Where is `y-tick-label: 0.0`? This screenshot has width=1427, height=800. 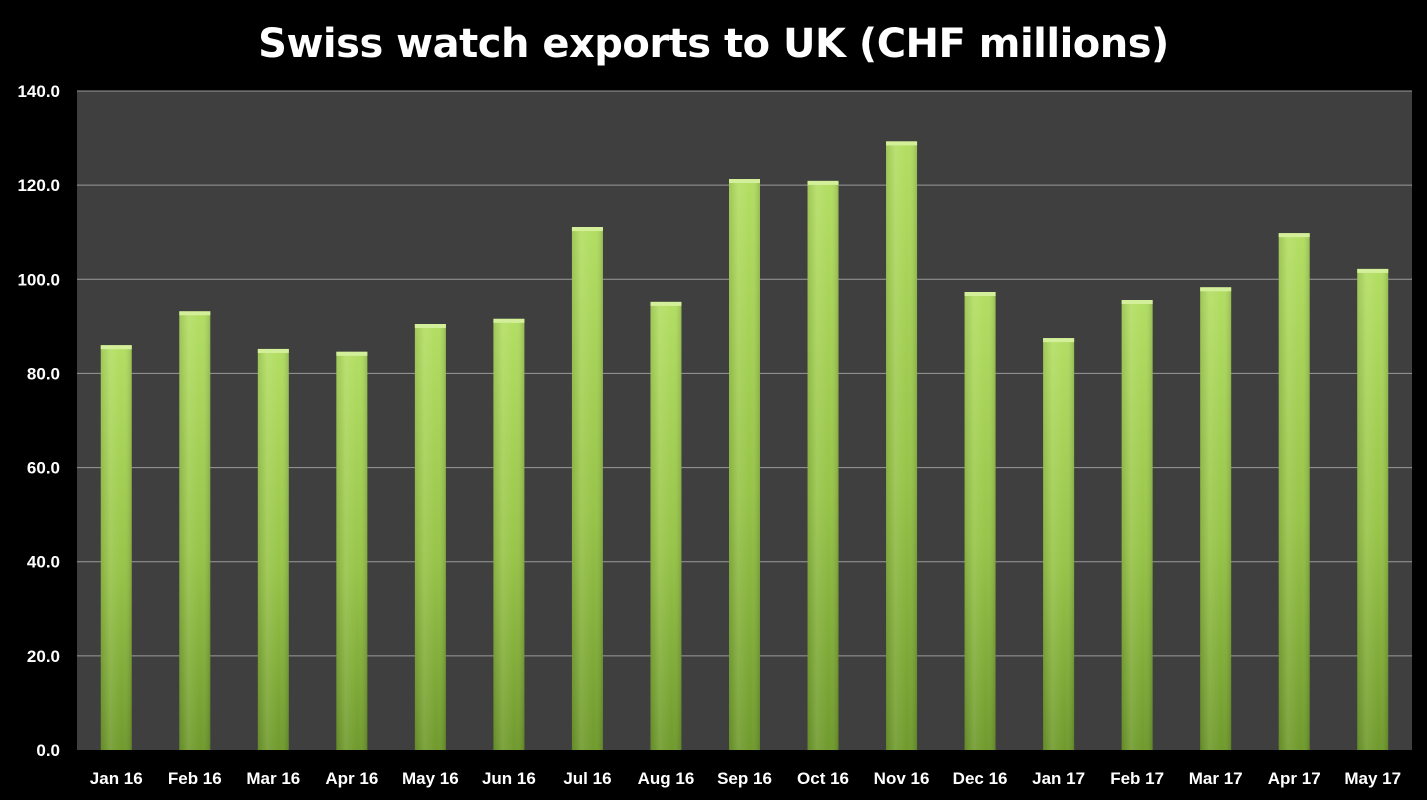
y-tick-label: 0.0 is located at coordinates (48, 750).